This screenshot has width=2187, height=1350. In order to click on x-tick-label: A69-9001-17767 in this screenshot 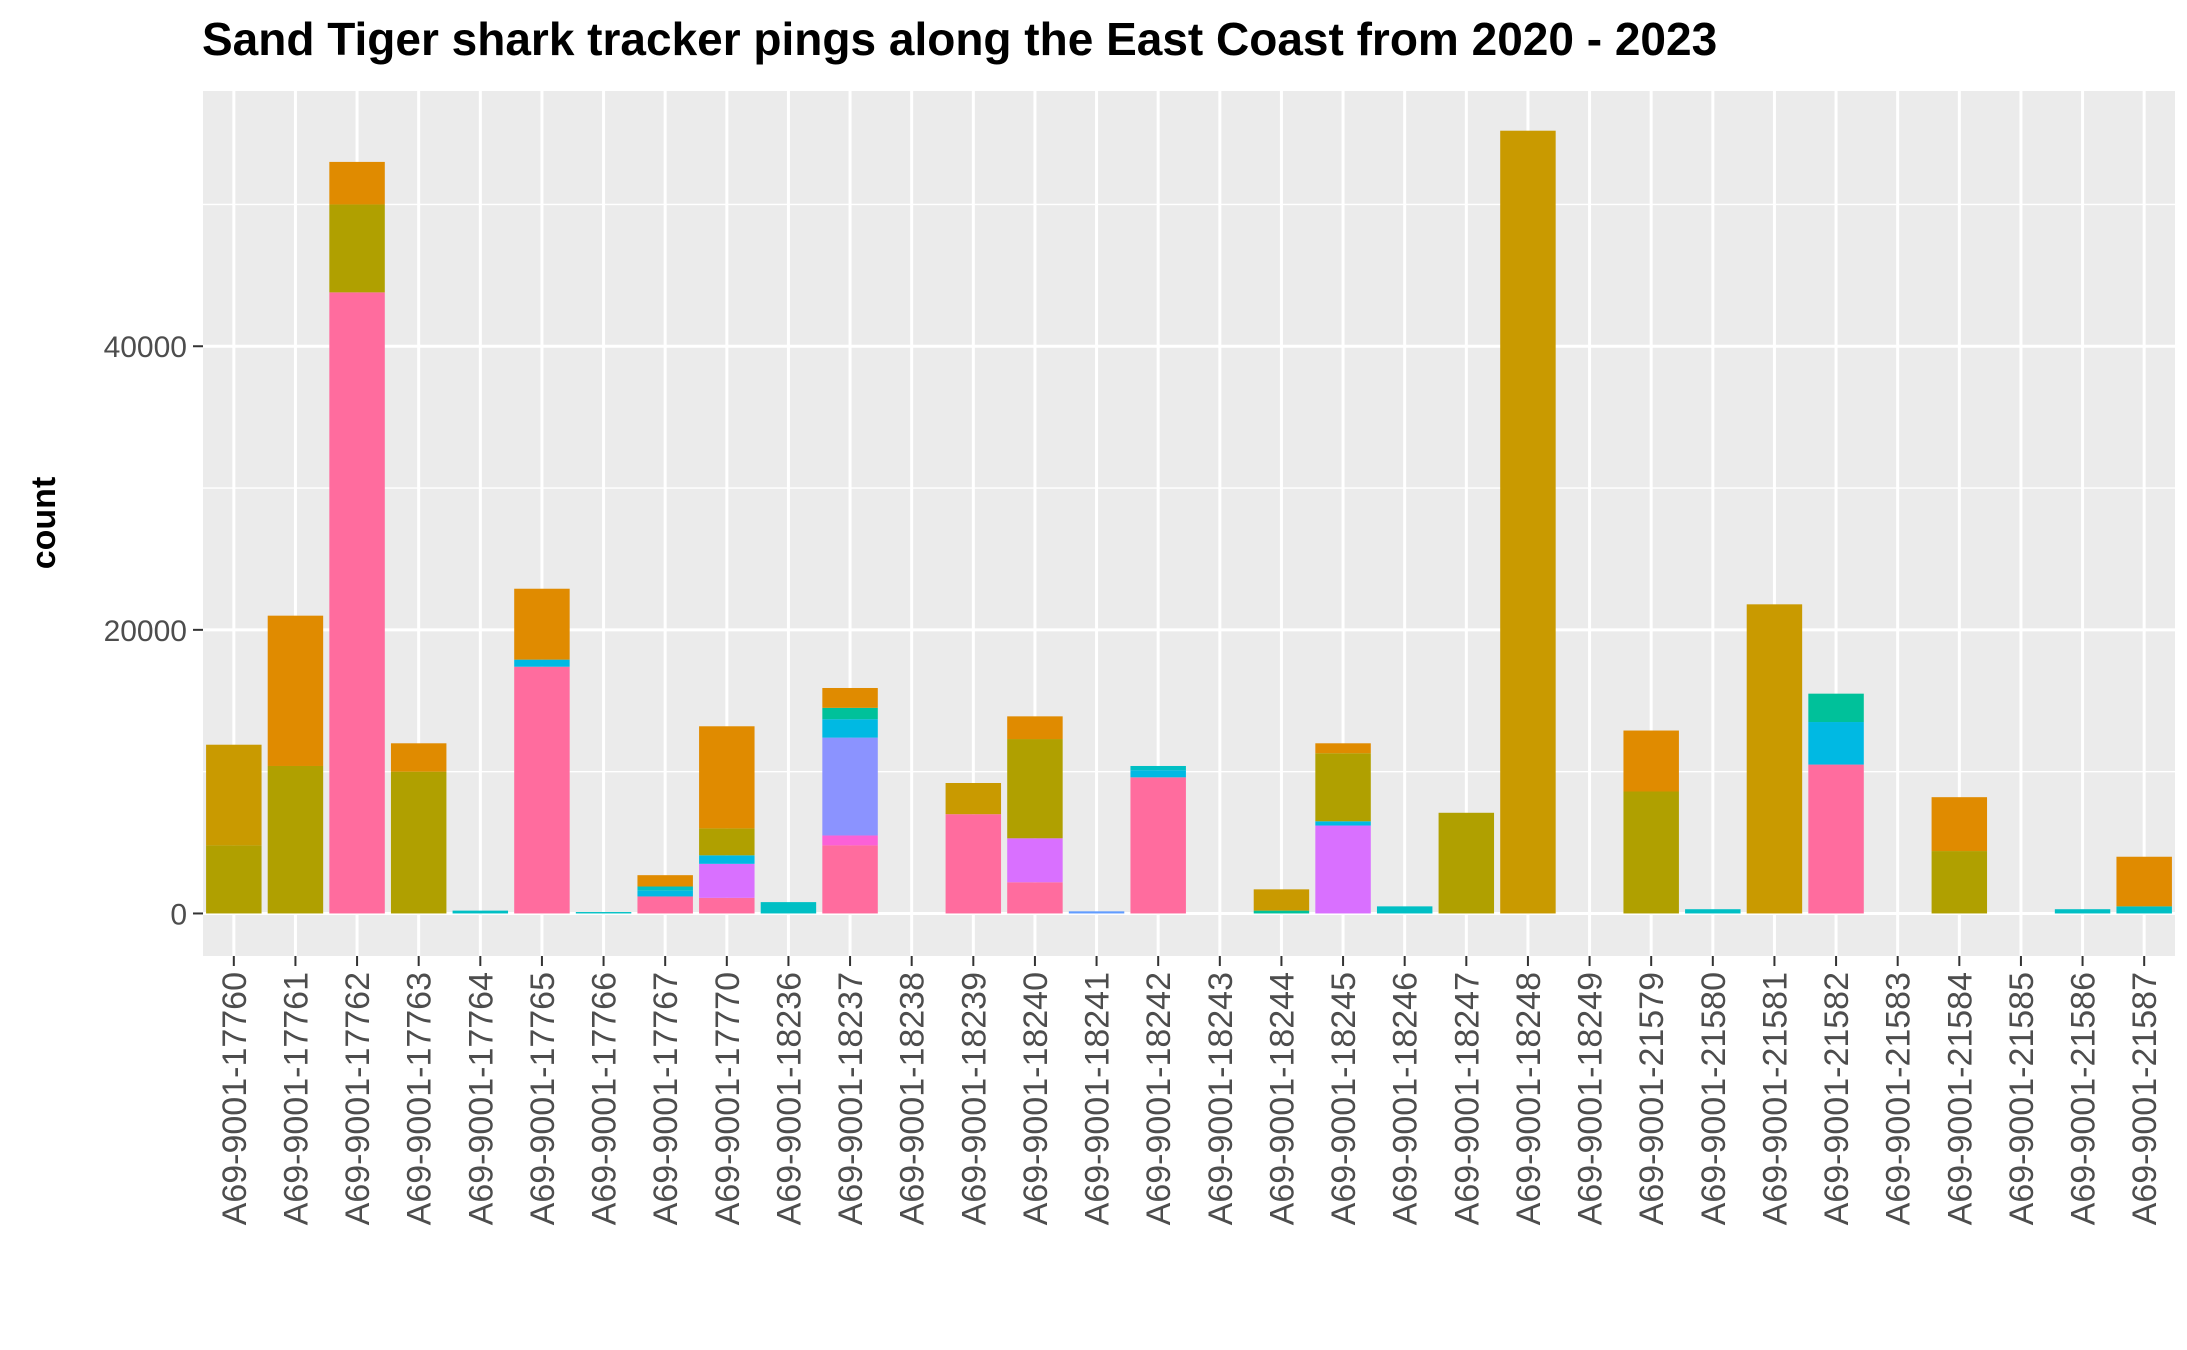, I will do `click(666, 1098)`.